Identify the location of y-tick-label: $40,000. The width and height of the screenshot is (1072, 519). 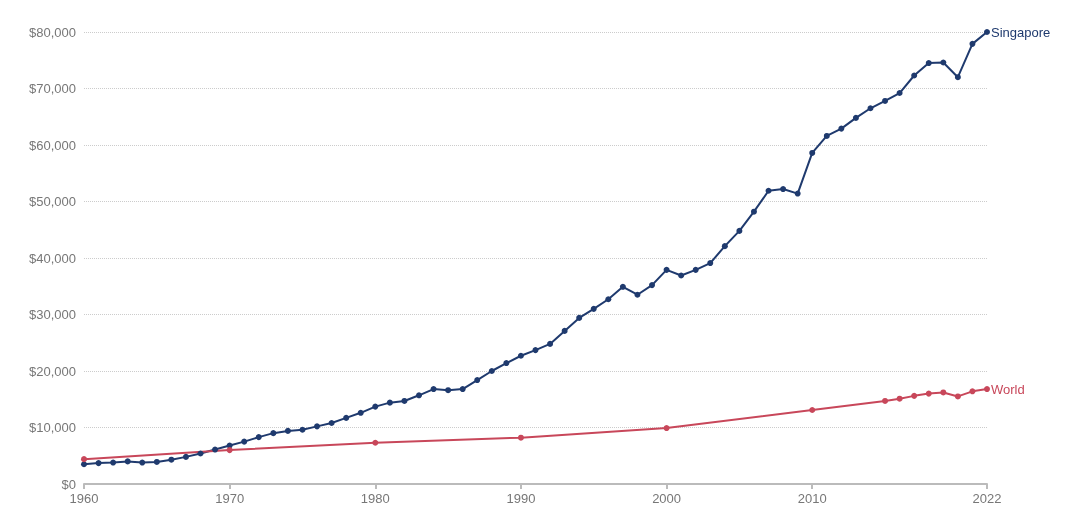
(52, 258).